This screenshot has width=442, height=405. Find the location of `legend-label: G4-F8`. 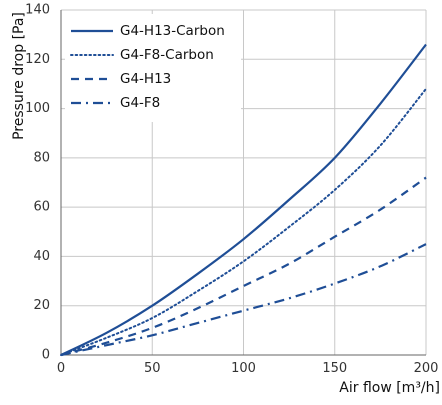

legend-label: G4-F8 is located at coordinates (140, 103).